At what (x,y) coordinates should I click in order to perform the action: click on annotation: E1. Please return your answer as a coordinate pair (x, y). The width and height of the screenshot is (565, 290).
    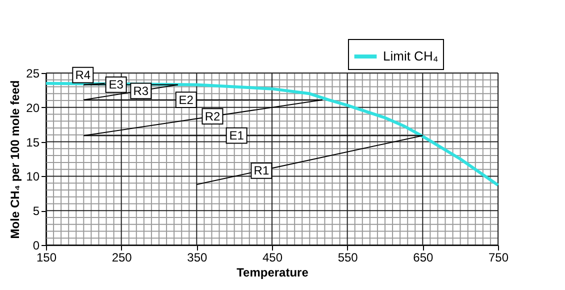
    Looking at the image, I should click on (236, 135).